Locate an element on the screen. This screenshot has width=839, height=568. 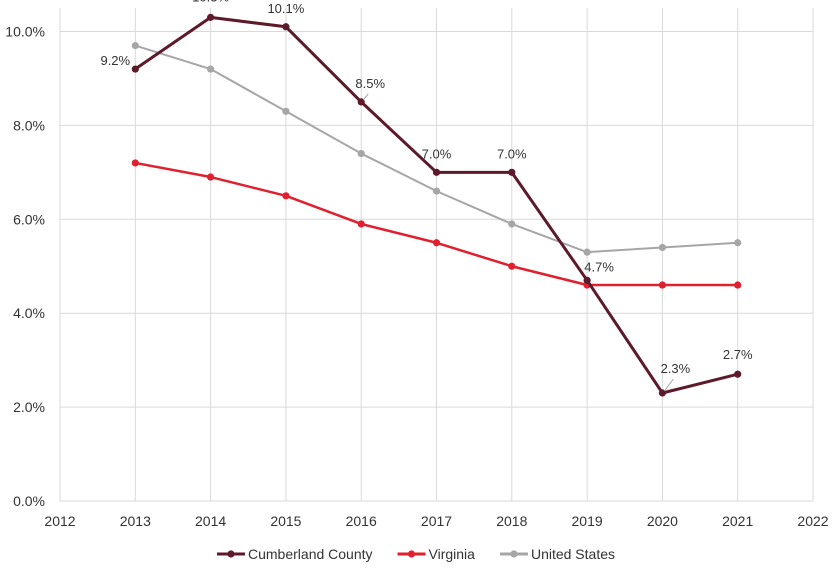
data-label: 10.1% is located at coordinates (285, 8).